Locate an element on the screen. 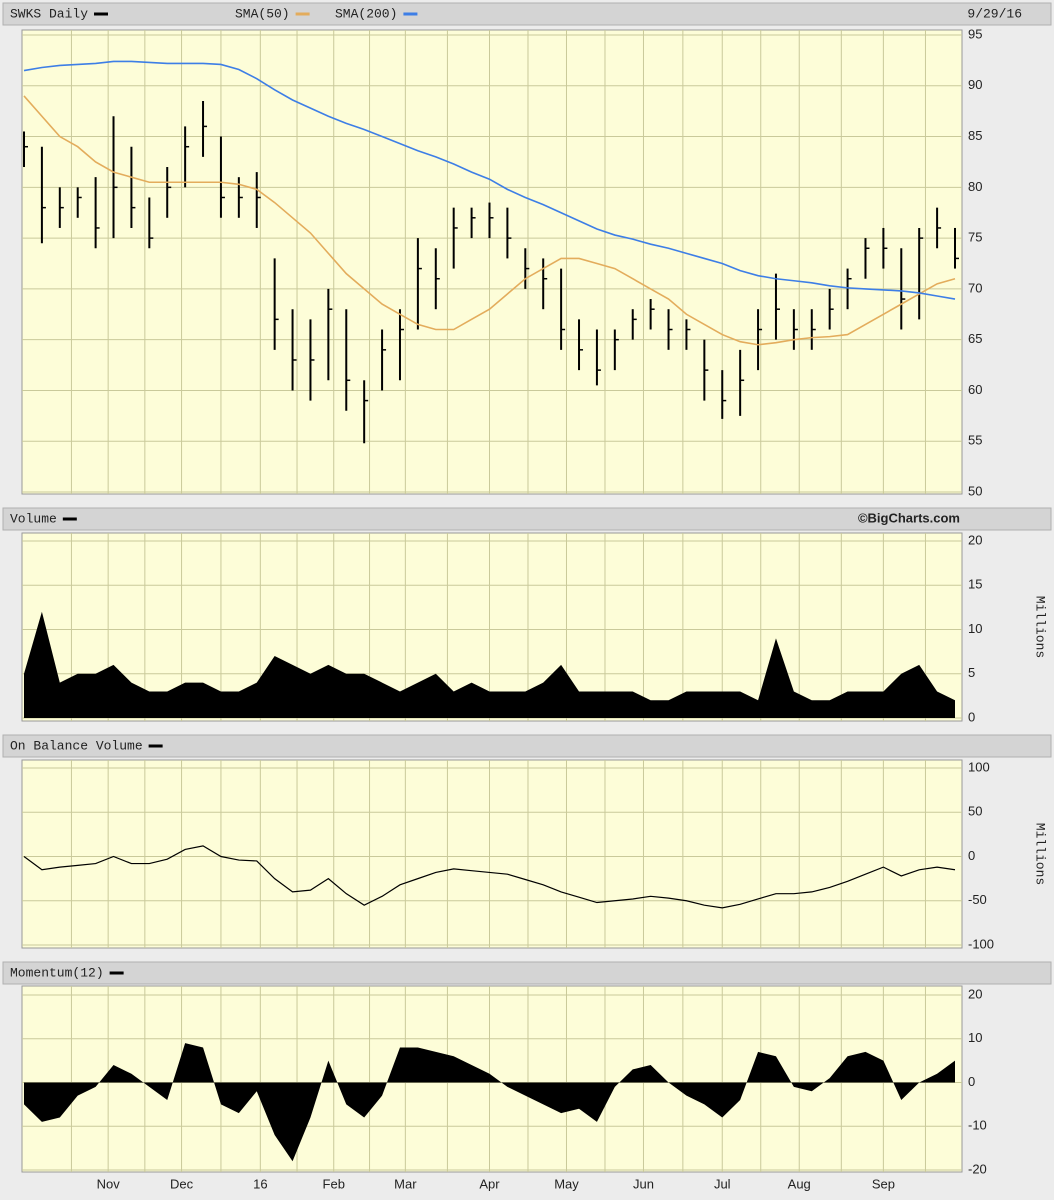 The image size is (1054, 1200). date-label: 9/29/16 is located at coordinates (994, 13).